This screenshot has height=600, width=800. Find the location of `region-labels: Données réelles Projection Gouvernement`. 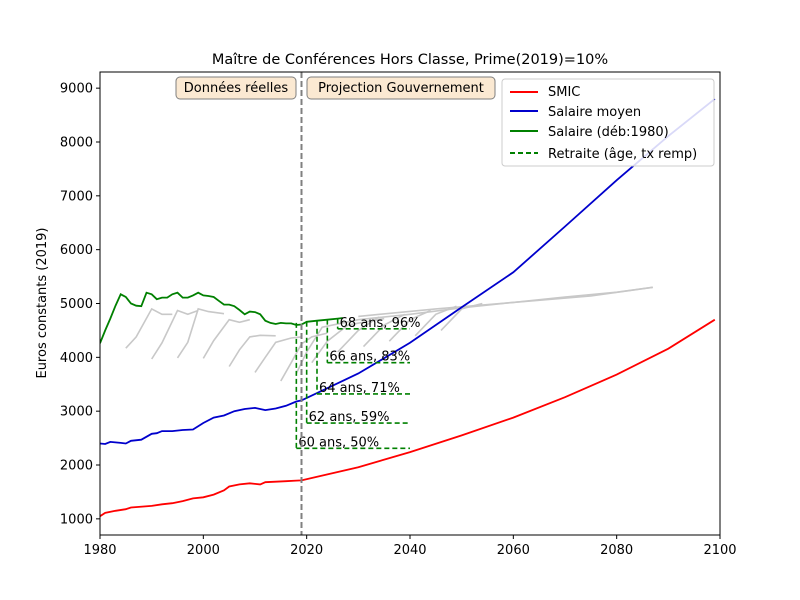

region-labels: Données réelles Projection Gouvernement is located at coordinates (335, 88).